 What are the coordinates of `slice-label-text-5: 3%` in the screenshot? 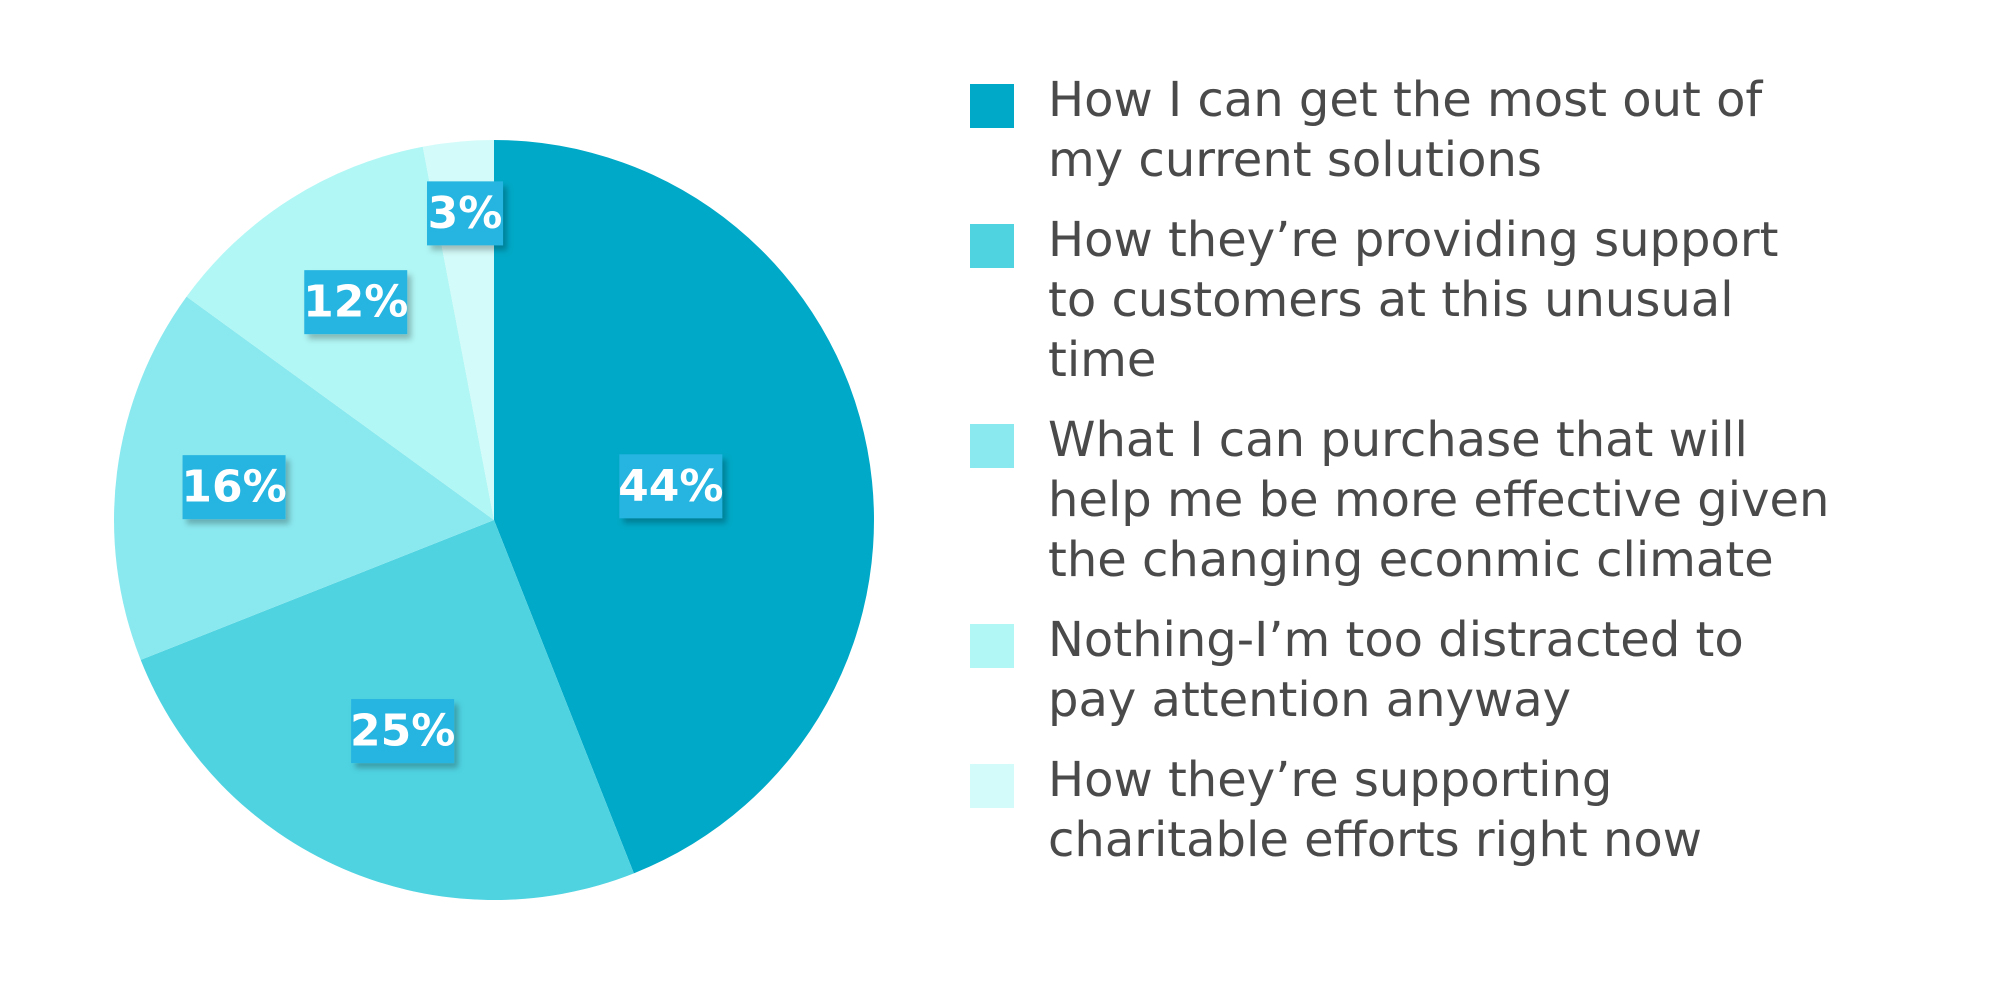 It's located at (465, 213).